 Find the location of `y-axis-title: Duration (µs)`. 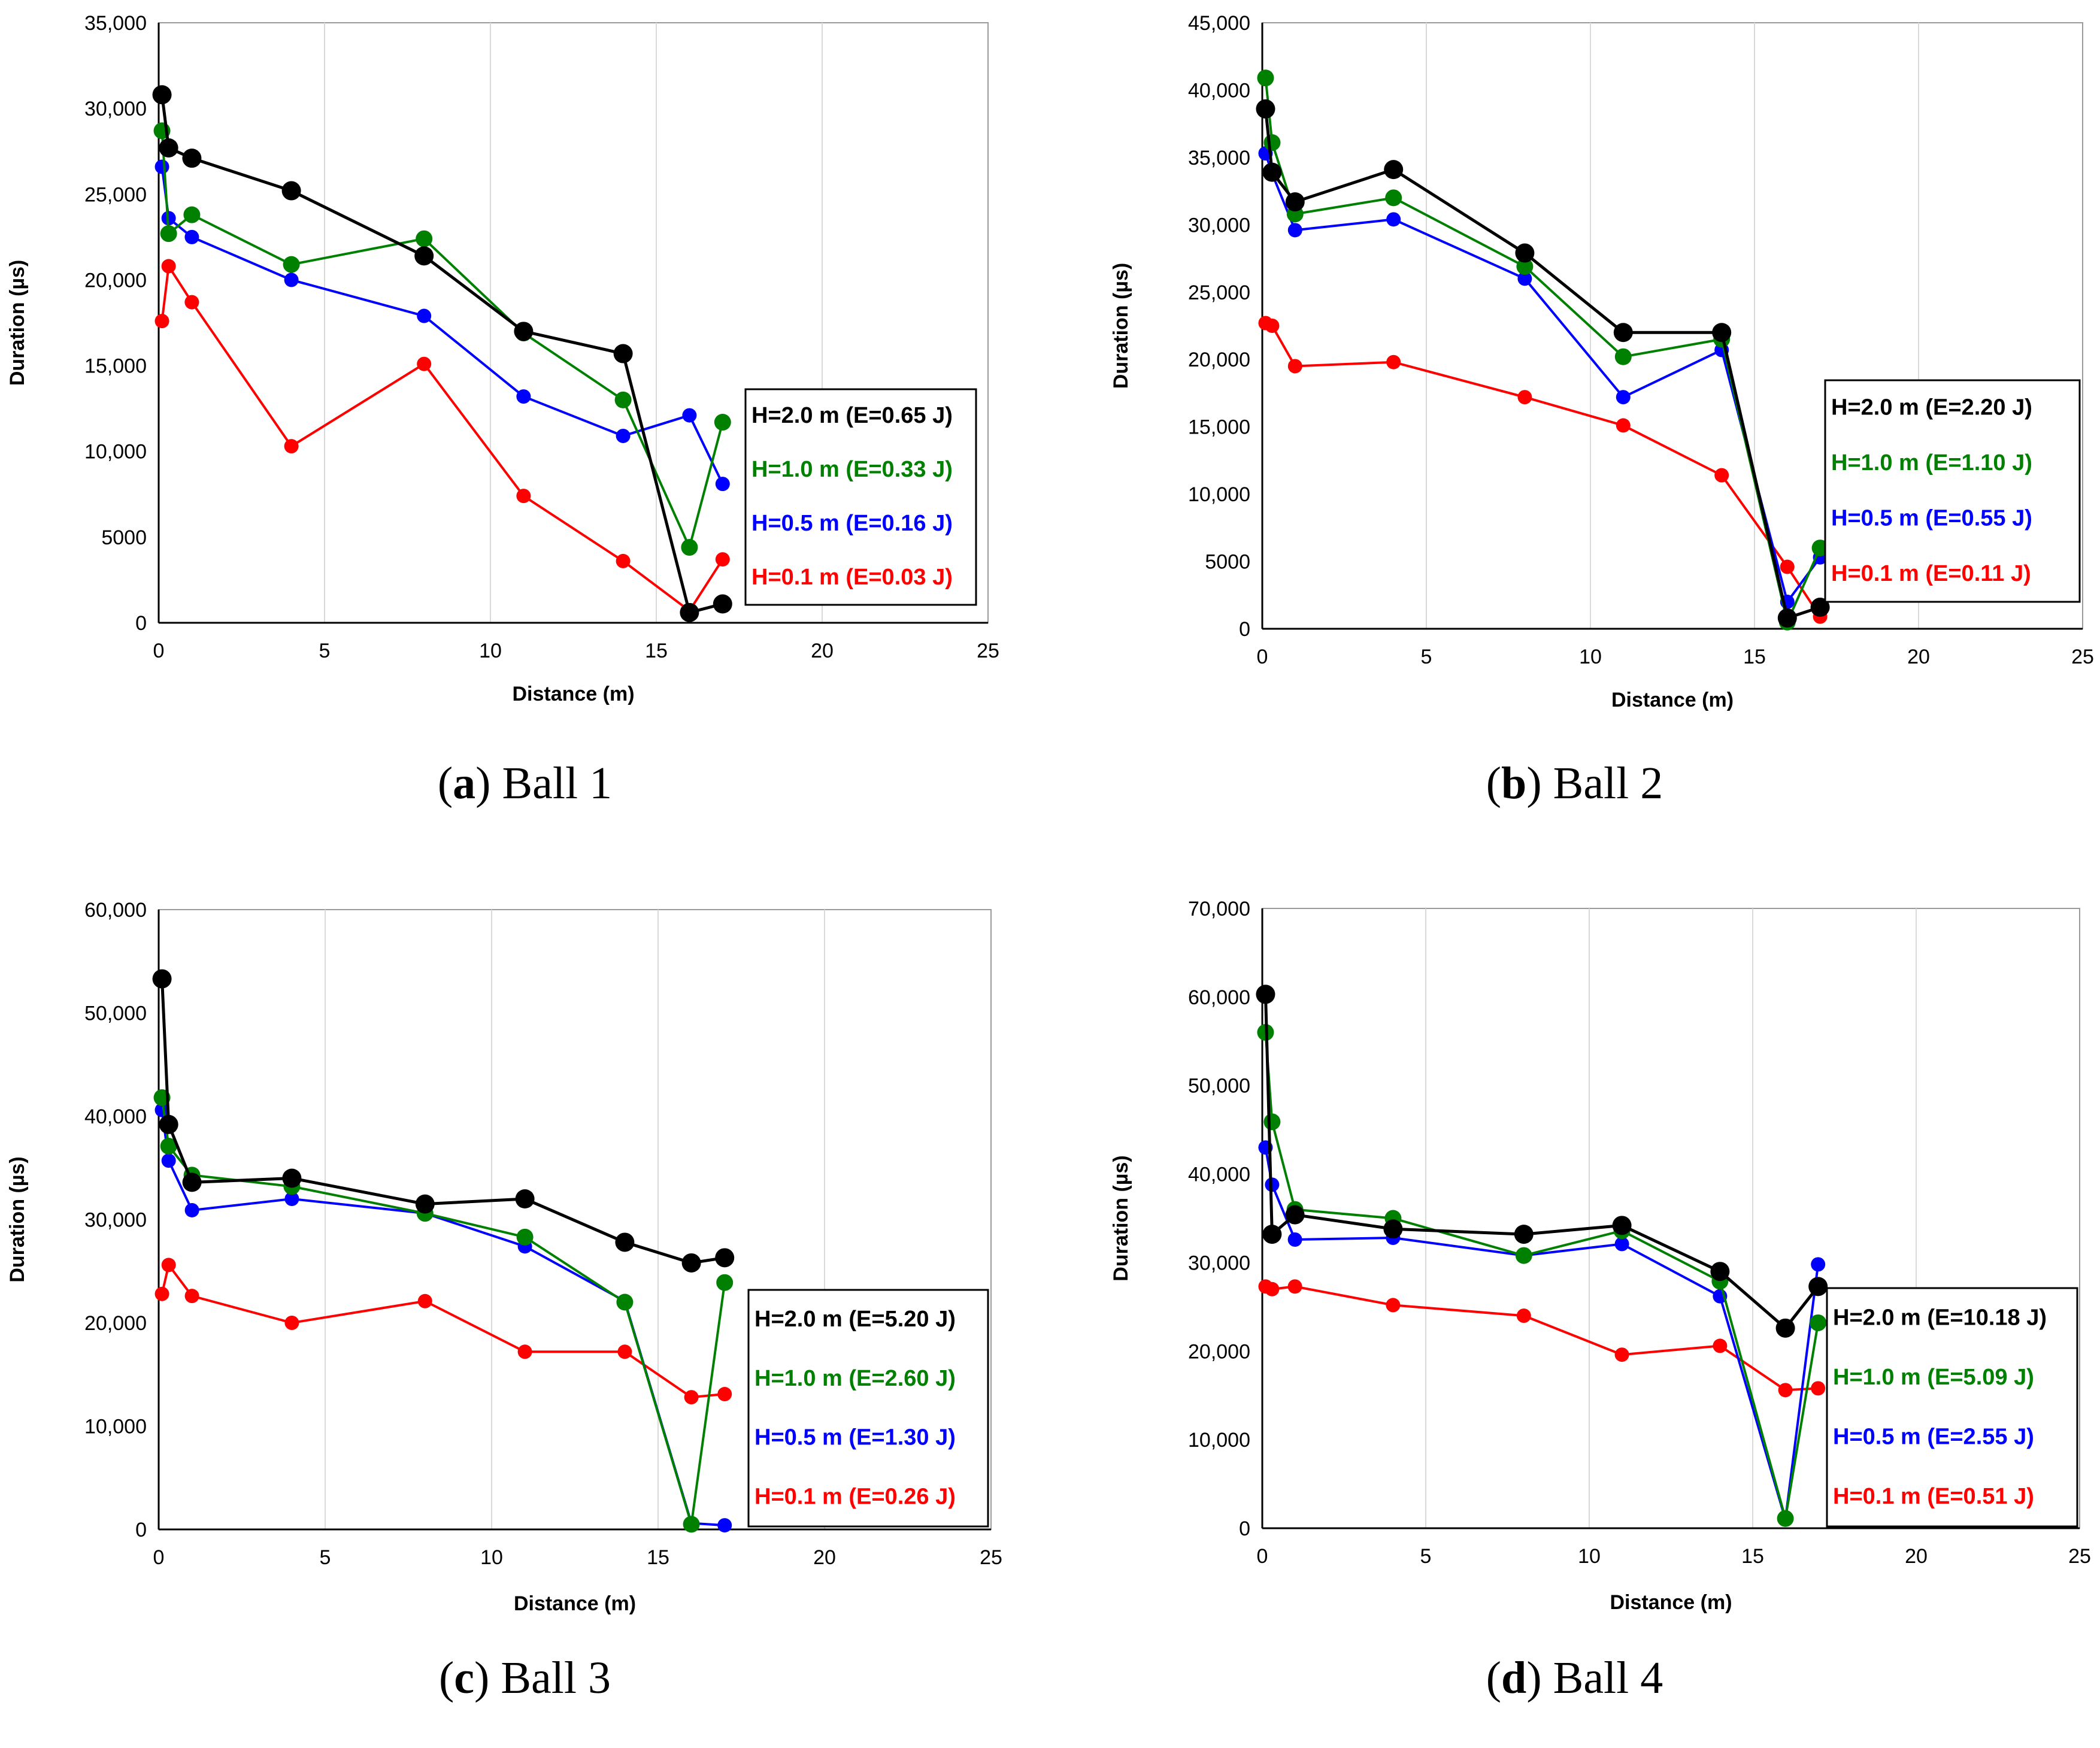

y-axis-title: Duration (µs) is located at coordinates (17, 1219).